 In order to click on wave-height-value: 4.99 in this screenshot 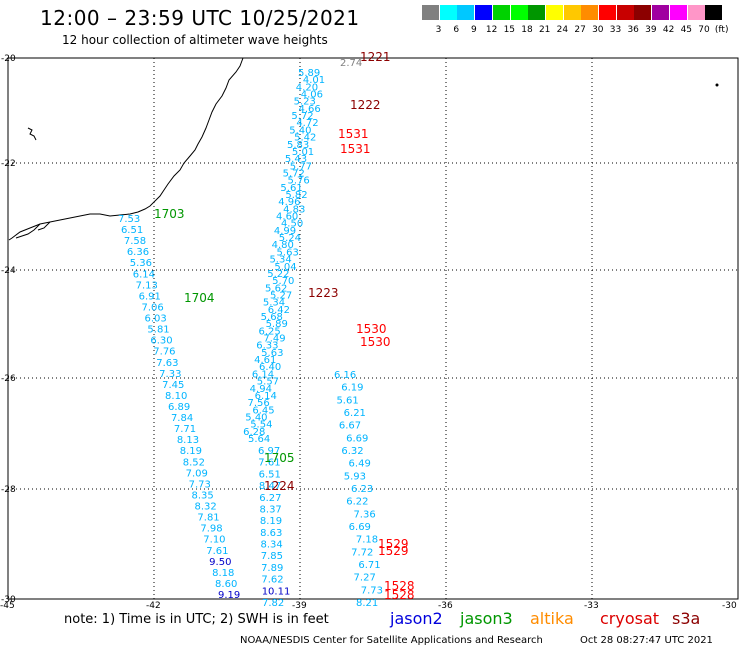, I will do `click(285, 231)`.